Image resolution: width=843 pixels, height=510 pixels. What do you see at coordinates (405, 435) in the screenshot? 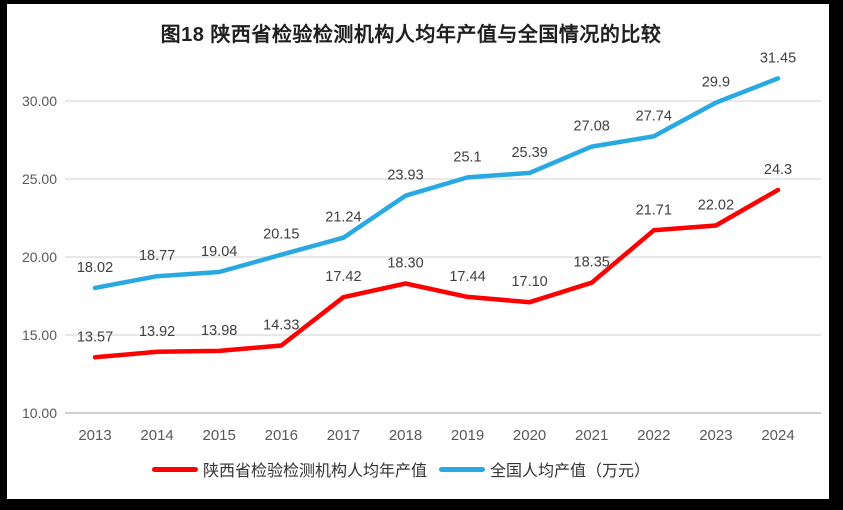
I see `x-axis-tick-label: 2018` at bounding box center [405, 435].